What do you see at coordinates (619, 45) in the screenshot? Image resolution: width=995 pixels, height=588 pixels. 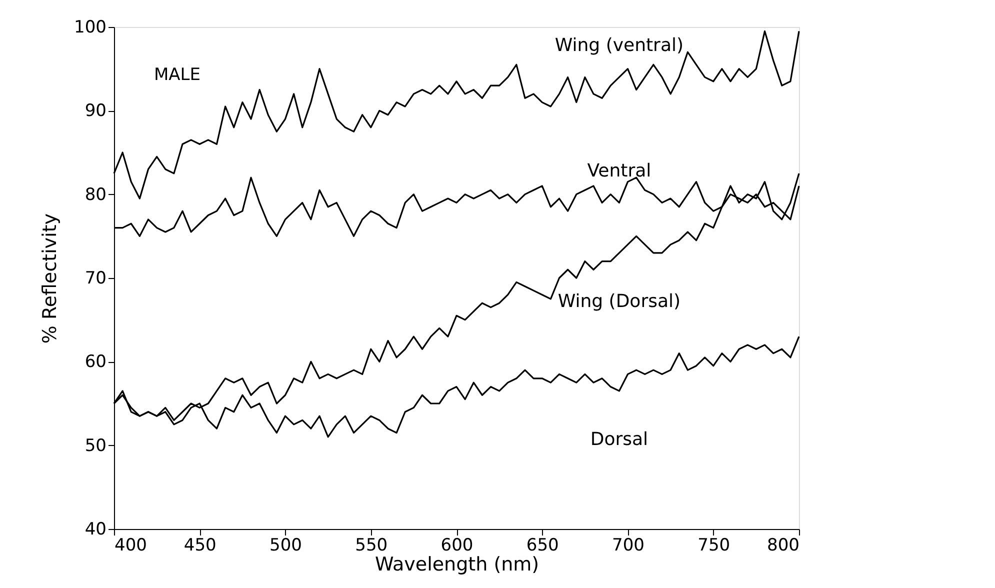 I see `series-label: Wing (ventral)` at bounding box center [619, 45].